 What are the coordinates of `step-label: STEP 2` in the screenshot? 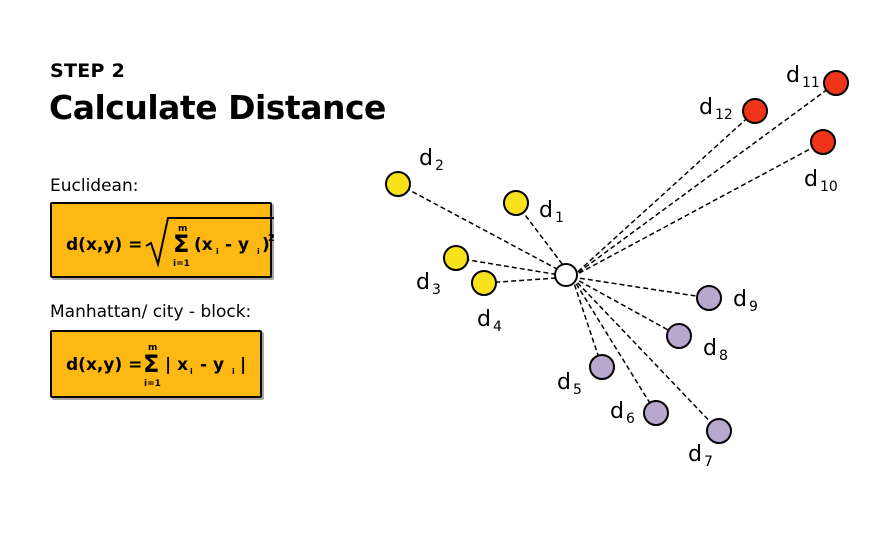 It's located at (88, 71).